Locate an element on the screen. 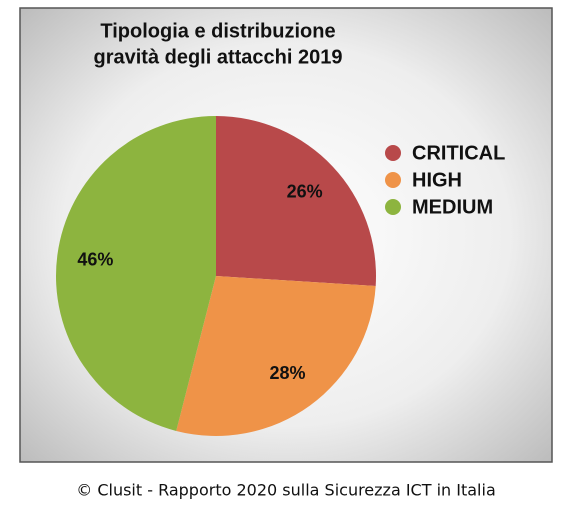  legend-label: MEDIUM is located at coordinates (452, 207).